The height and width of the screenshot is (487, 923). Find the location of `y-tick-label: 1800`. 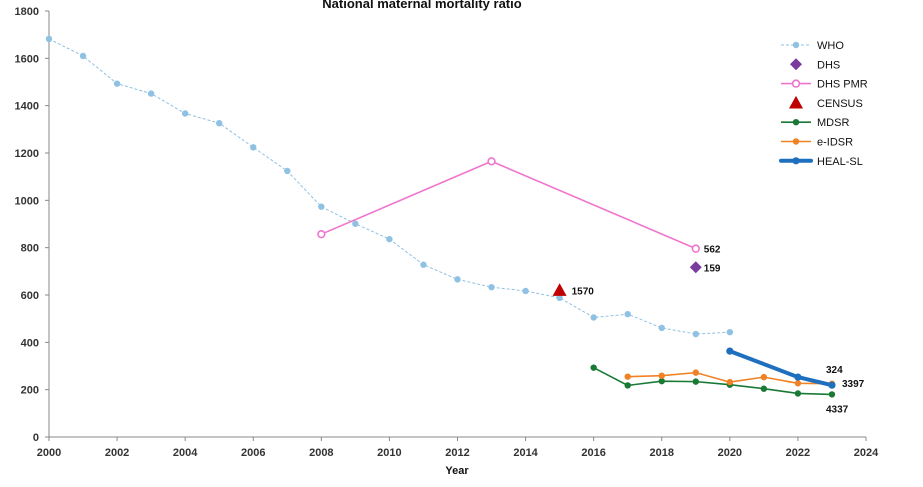

y-tick-label: 1800 is located at coordinates (27, 12).